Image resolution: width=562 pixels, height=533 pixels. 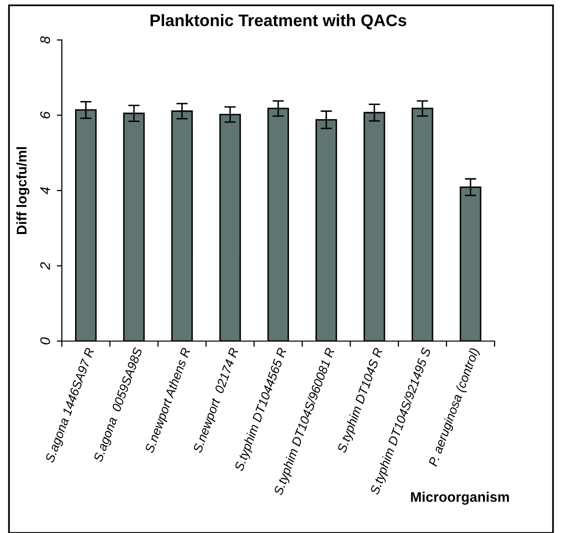 I want to click on y-tick-label: 0, so click(x=45, y=340).